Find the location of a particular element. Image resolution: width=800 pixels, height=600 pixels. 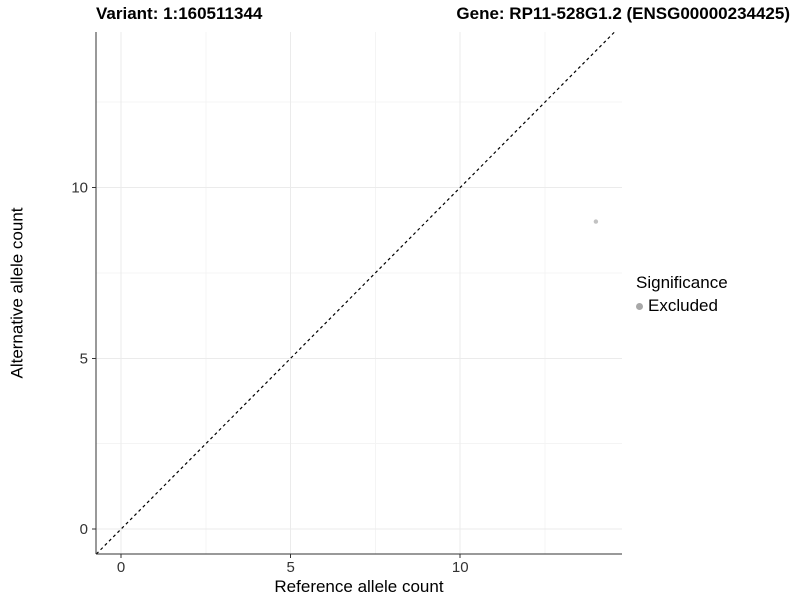

x-tick-label: 5 is located at coordinates (290, 567).